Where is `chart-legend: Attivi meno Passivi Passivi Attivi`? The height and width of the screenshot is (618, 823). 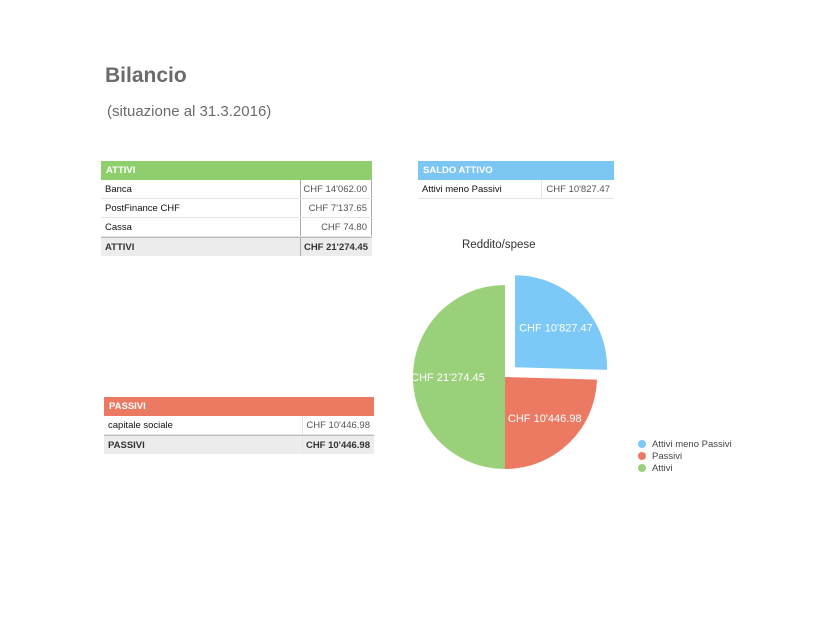
chart-legend: Attivi meno Passivi Passivi Attivi is located at coordinates (685, 456).